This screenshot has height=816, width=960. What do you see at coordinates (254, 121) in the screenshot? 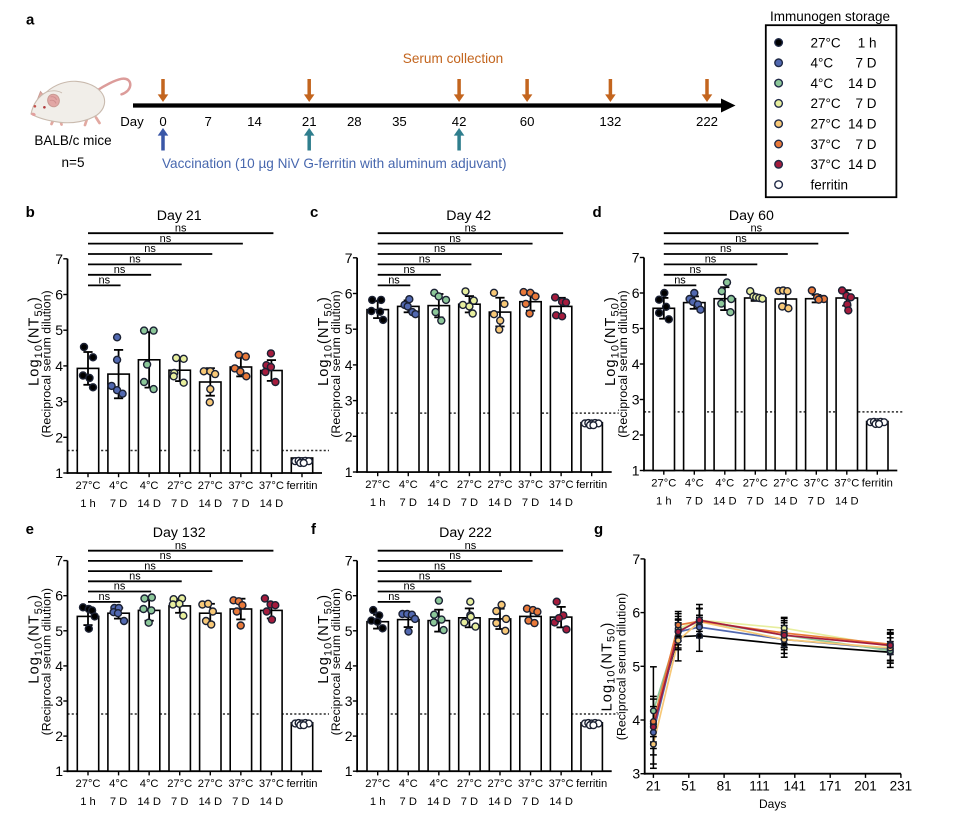
I see `svg-text: 14` at bounding box center [254, 121].